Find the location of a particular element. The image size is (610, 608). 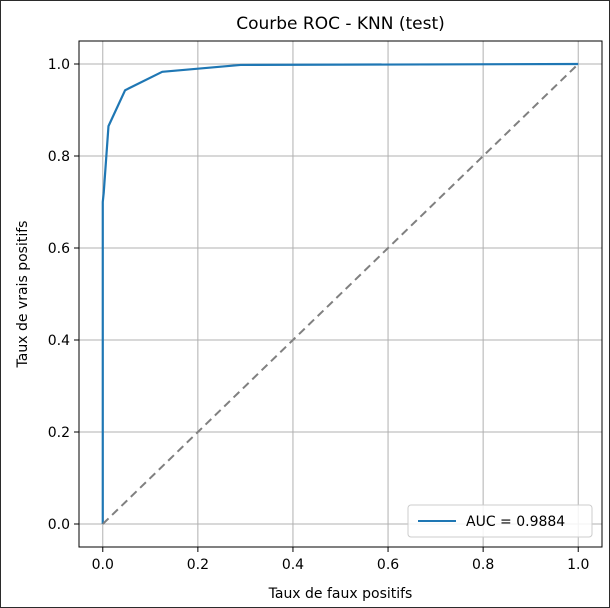

legend-label: AUC = 0.9884 is located at coordinates (515, 522).